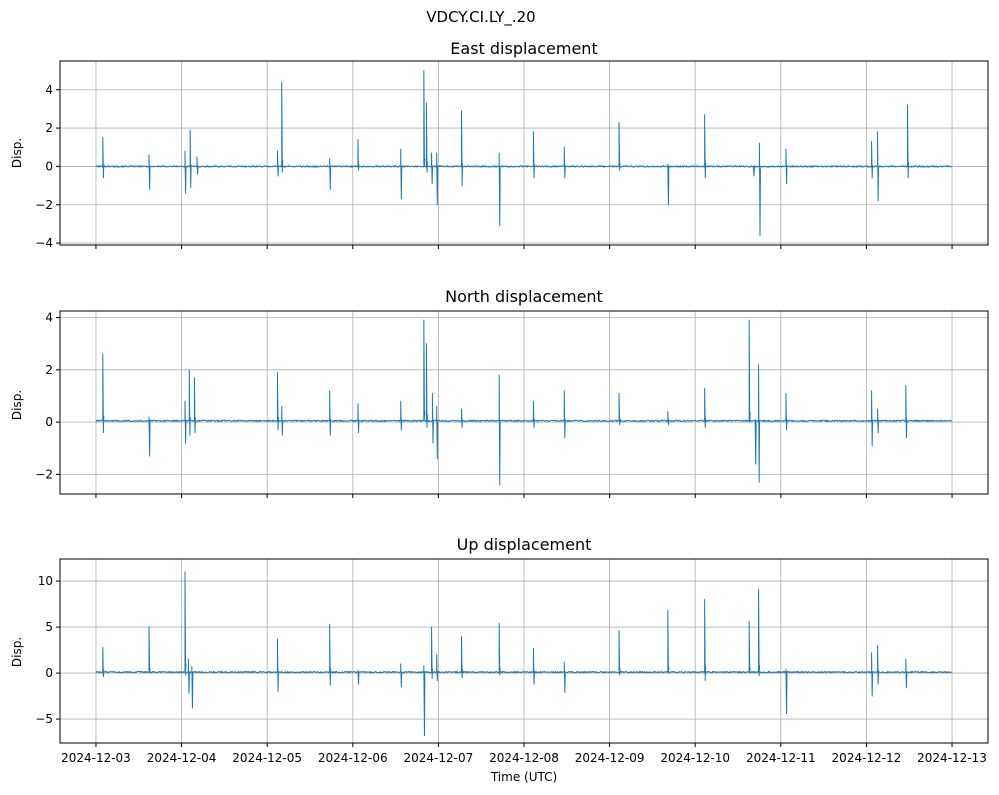  Describe the element at coordinates (182, 758) in the screenshot. I see `x-tick-label: 2024-12-04` at that location.